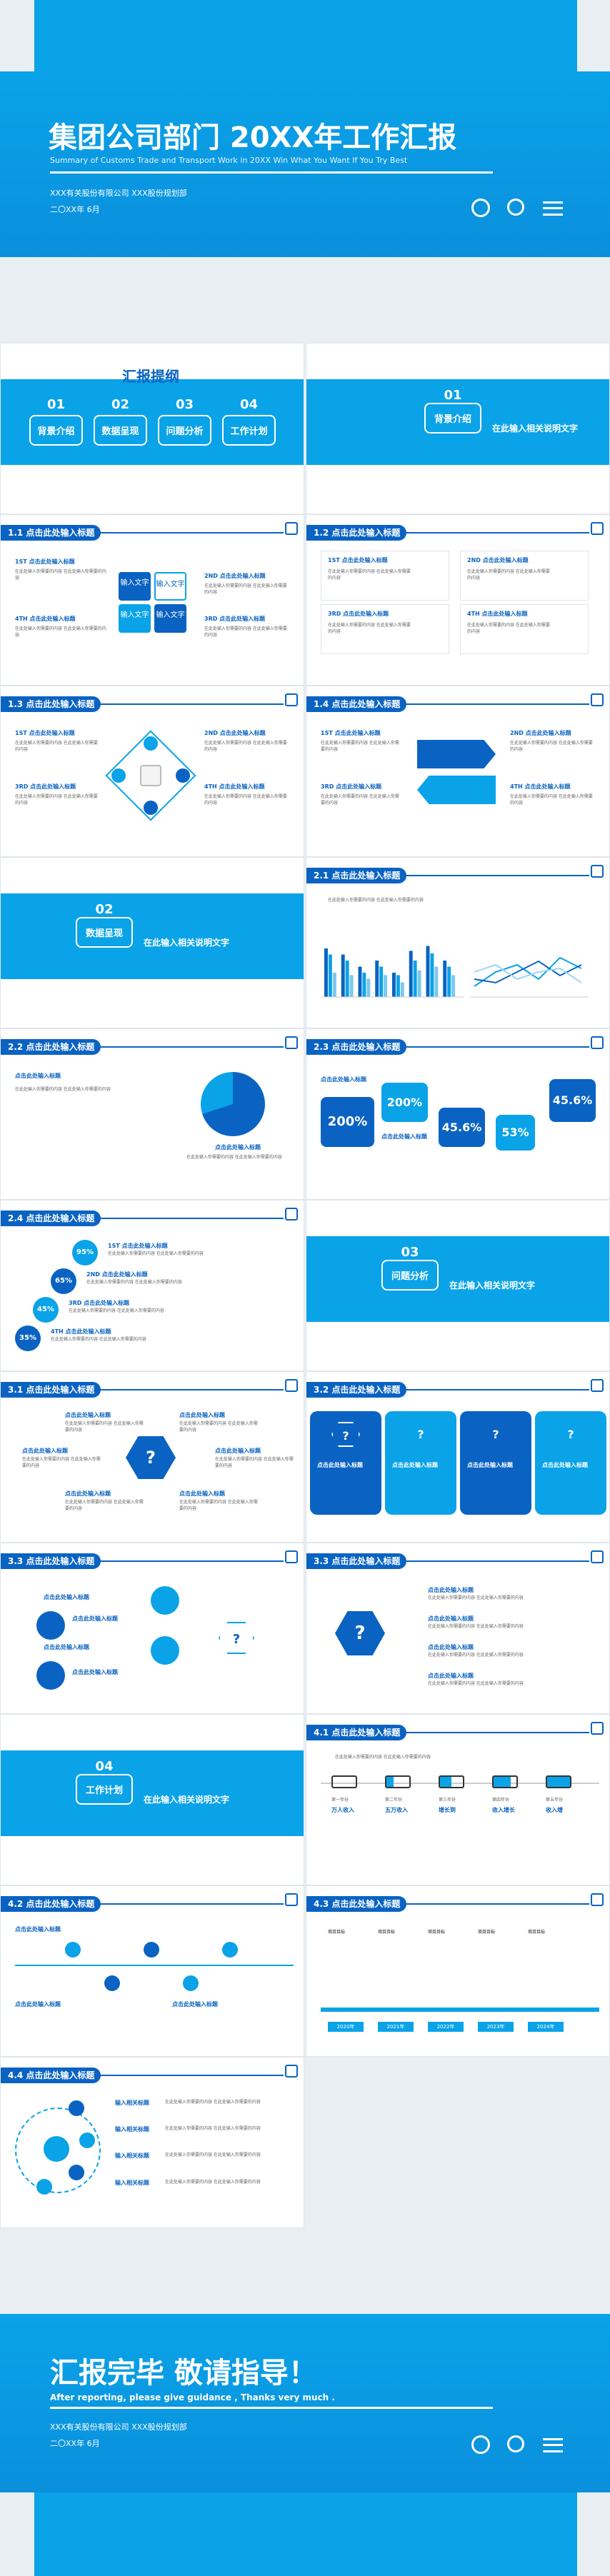 The image size is (610, 2576). What do you see at coordinates (118, 193) in the screenshot?
I see `cover-company: XXX有关股份有限公司 XXX股份规划部` at bounding box center [118, 193].